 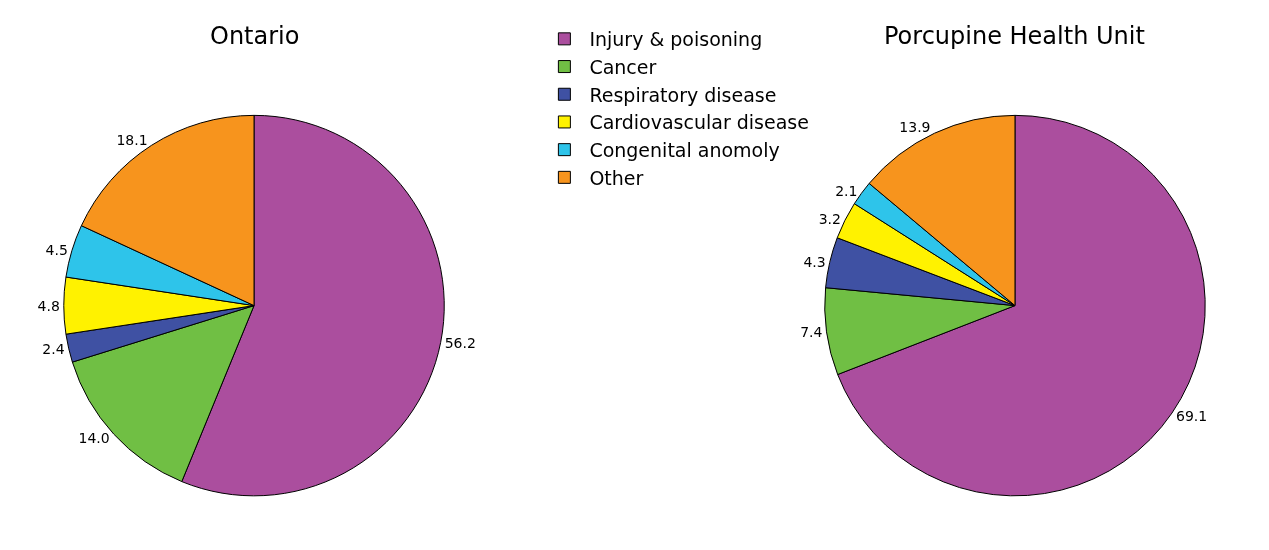 I want to click on legend-label: Other, so click(x=616, y=177).